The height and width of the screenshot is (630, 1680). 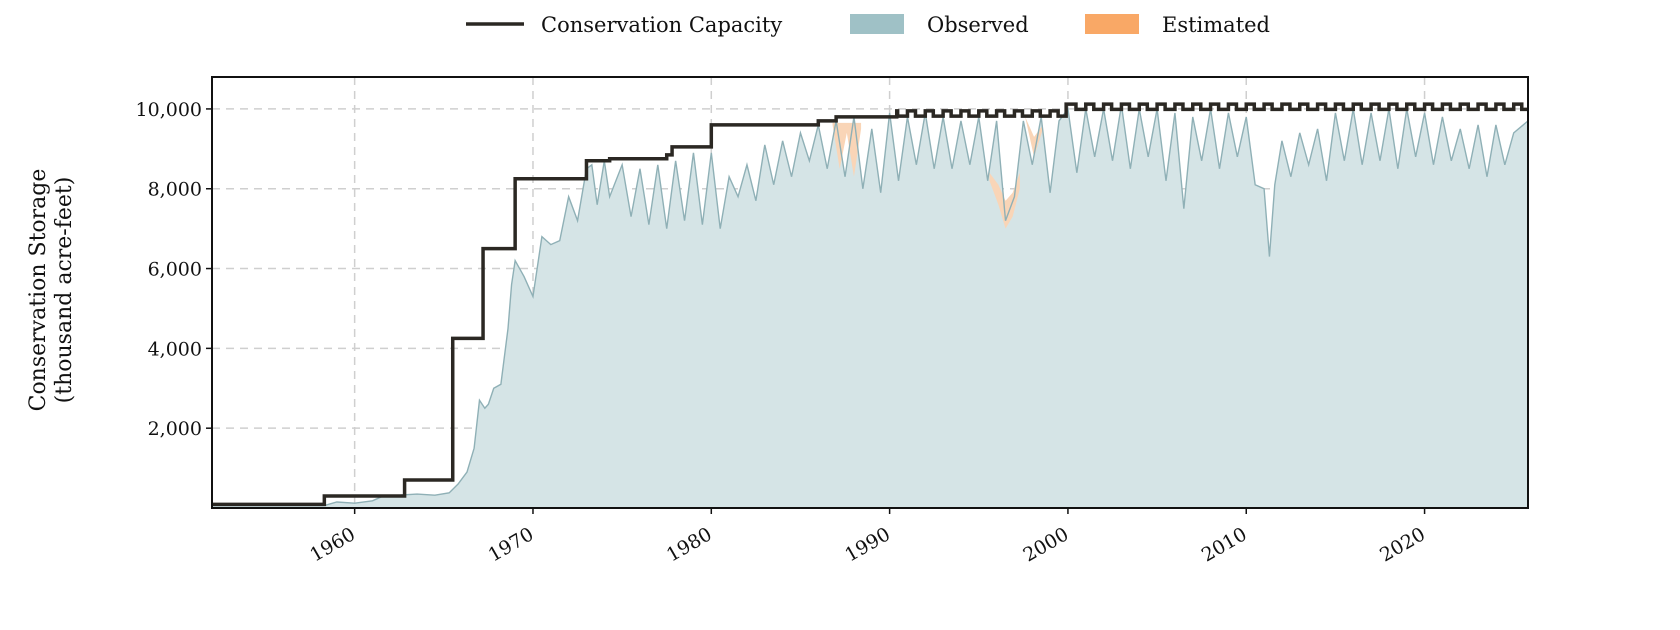 I want to click on x-tick-label-1980: 1980, so click(x=689, y=544).